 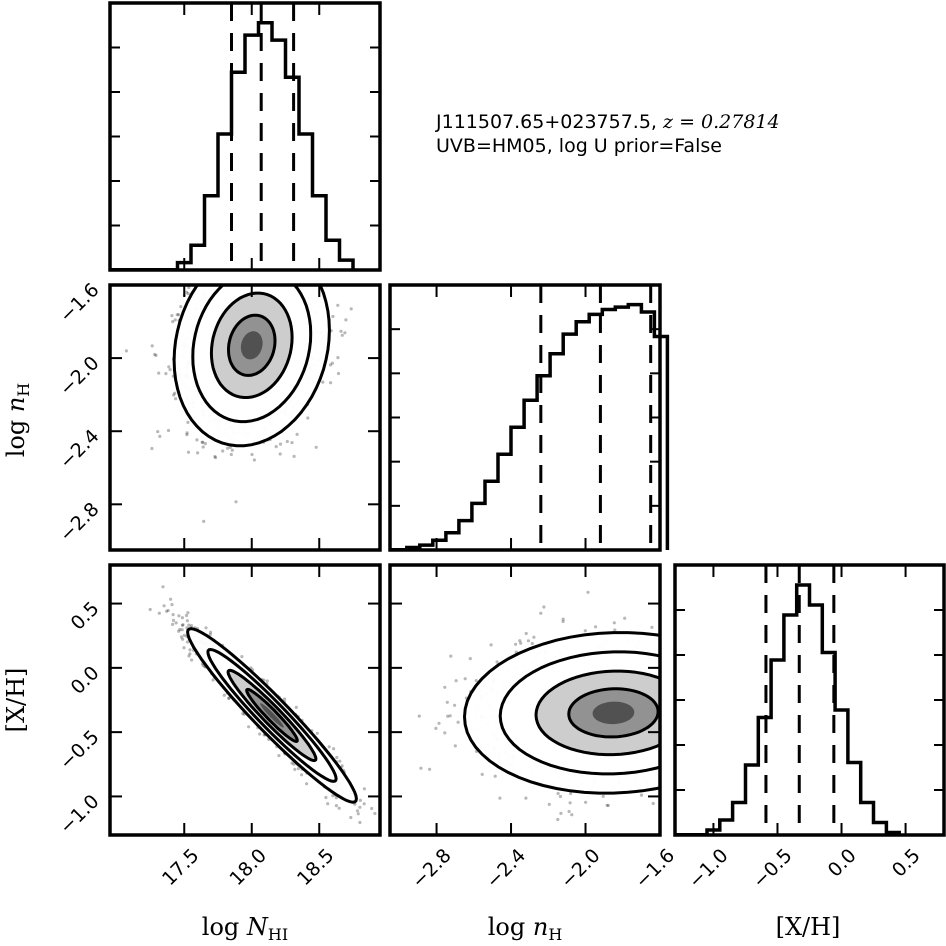 I want to click on y-tick-label: −1.0, so click(x=79, y=814).